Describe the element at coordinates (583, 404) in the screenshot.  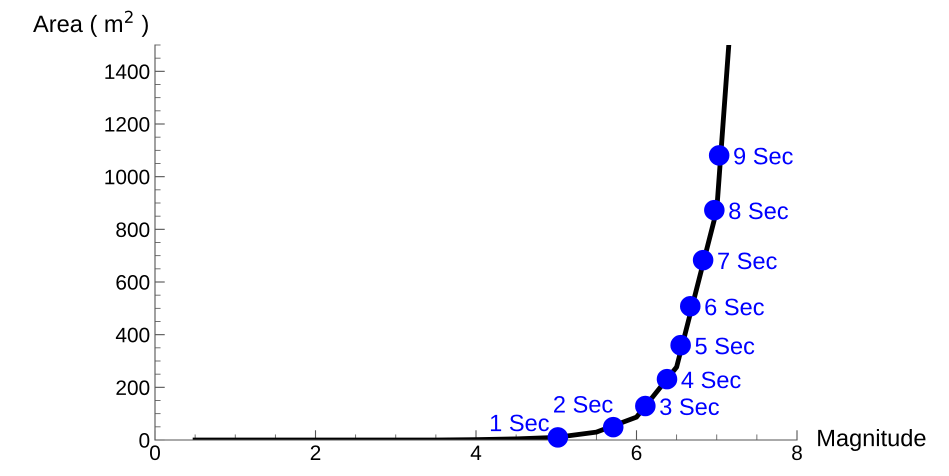
I see `annotation: 2 Sec` at that location.